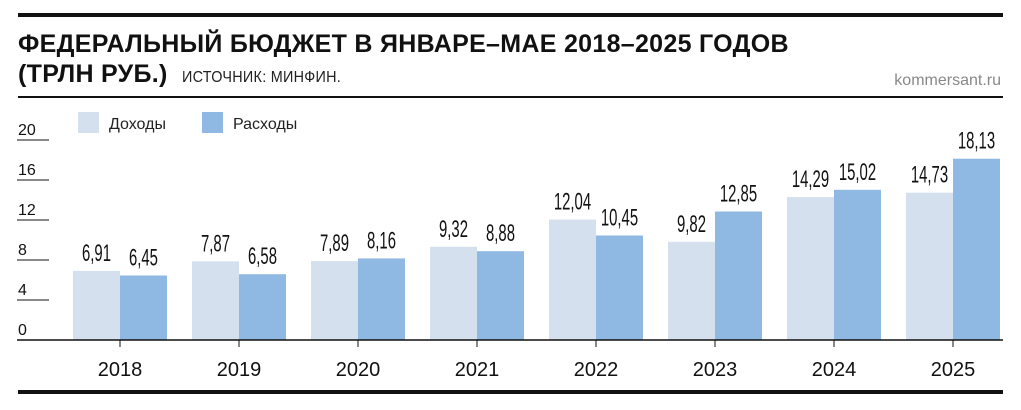 The height and width of the screenshot is (410, 1021). Describe the element at coordinates (715, 370) in the screenshot. I see `x-tick-label: 2023` at that location.